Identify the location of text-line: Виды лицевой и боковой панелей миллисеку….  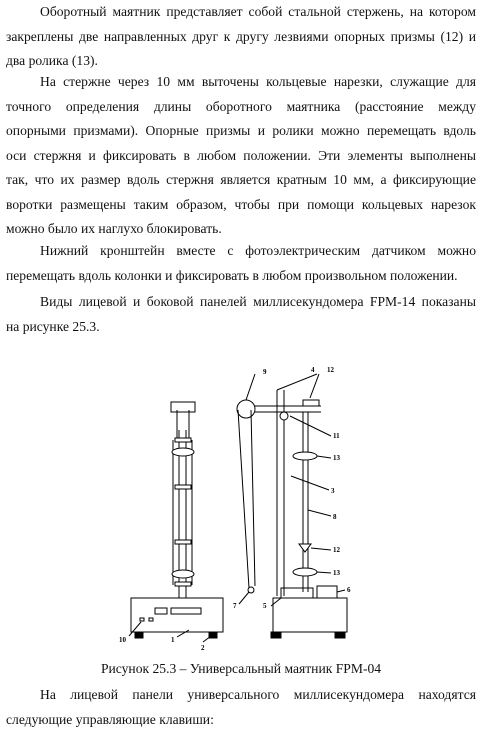
(258, 301).